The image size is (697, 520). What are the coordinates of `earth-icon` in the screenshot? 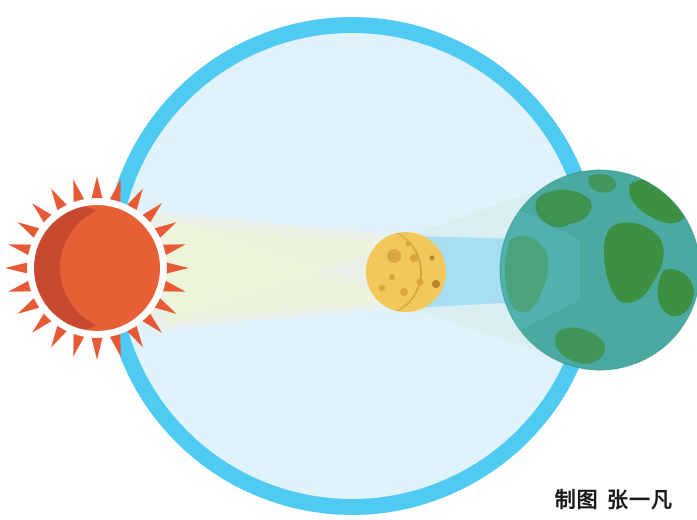 It's located at (598, 270).